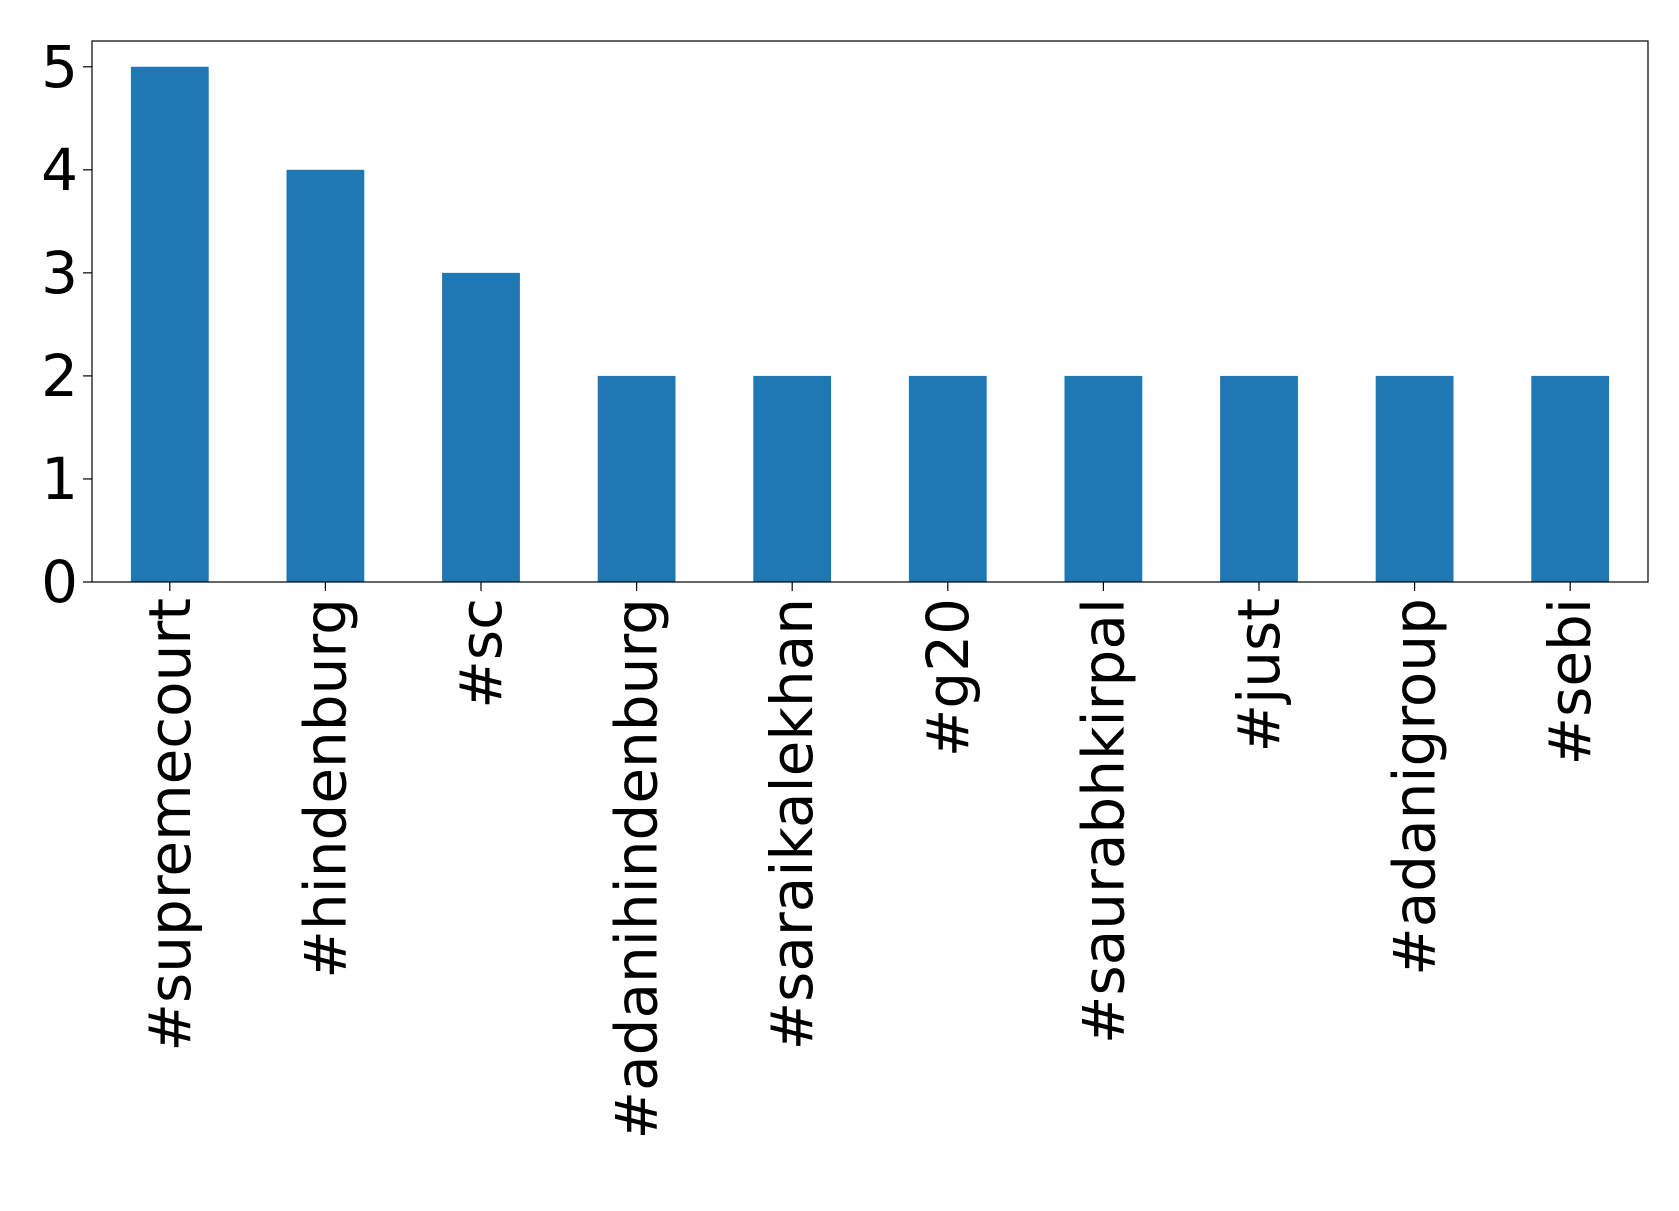  What do you see at coordinates (59, 67) in the screenshot?
I see `y-tick-label: 5` at bounding box center [59, 67].